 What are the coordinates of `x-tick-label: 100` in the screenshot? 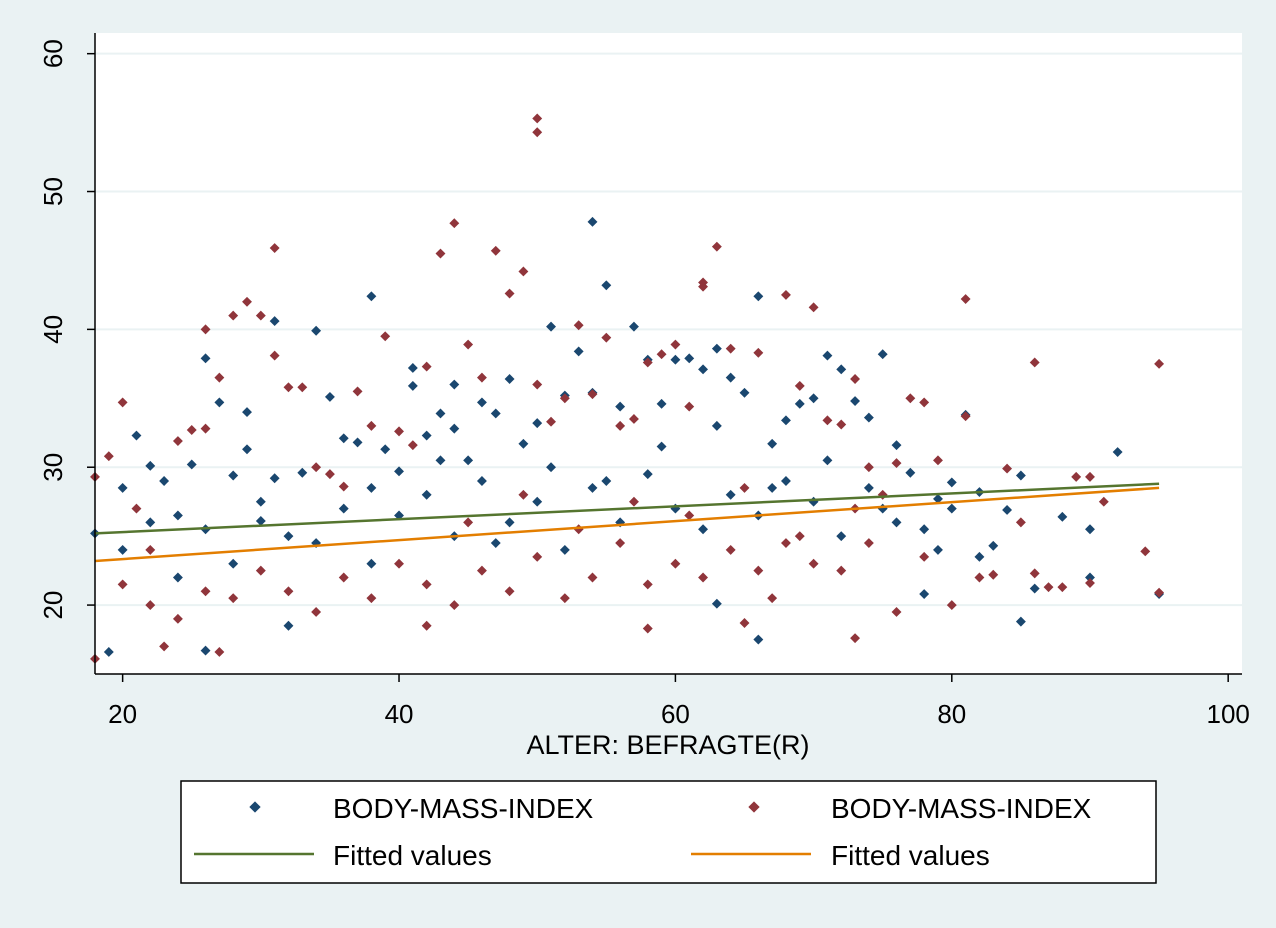 It's located at (1227, 714).